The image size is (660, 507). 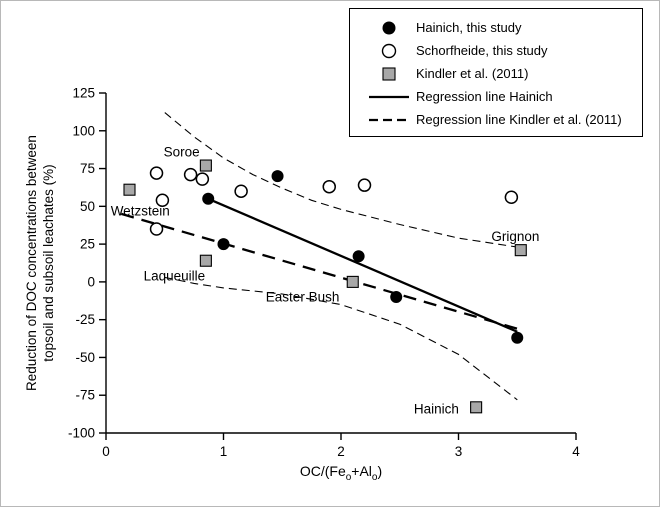 What do you see at coordinates (576, 451) in the screenshot?
I see `x-tick-label: 4` at bounding box center [576, 451].